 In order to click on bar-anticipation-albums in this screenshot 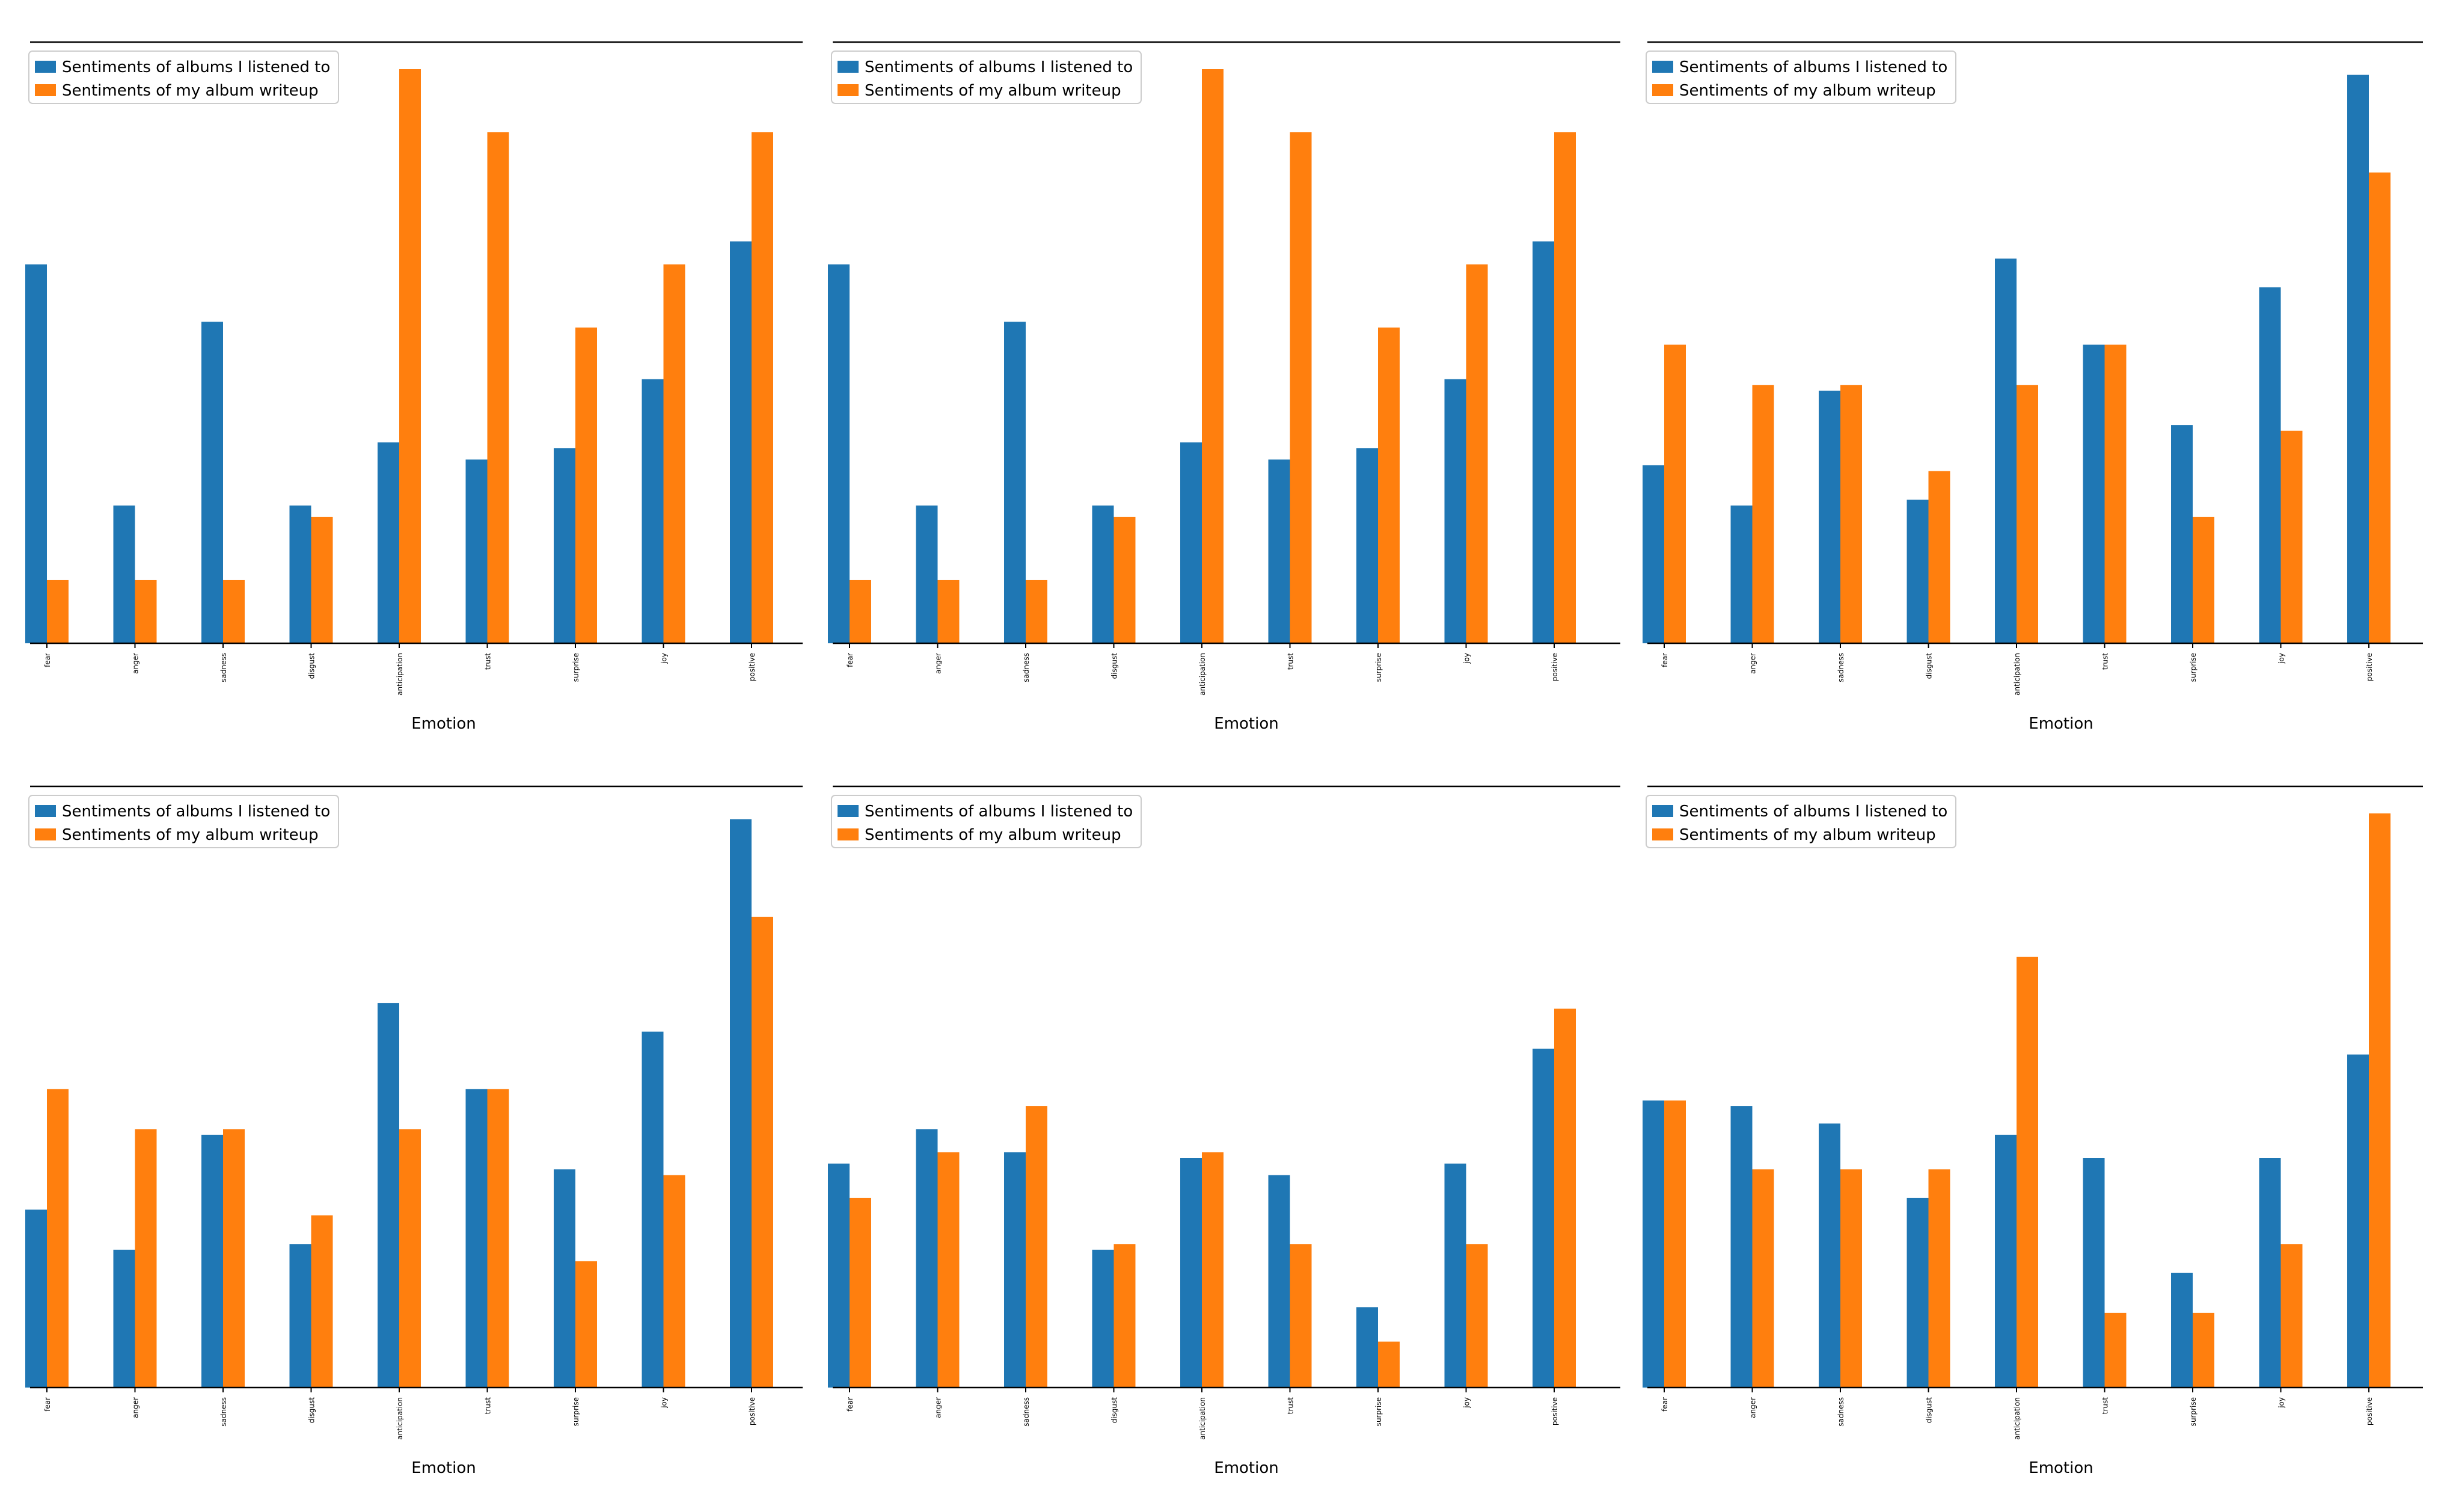, I will do `click(389, 542)`.